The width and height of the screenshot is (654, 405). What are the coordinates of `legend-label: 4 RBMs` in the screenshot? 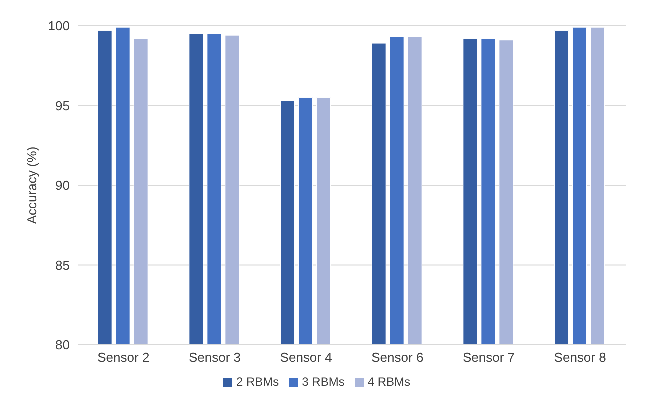 It's located at (389, 382).